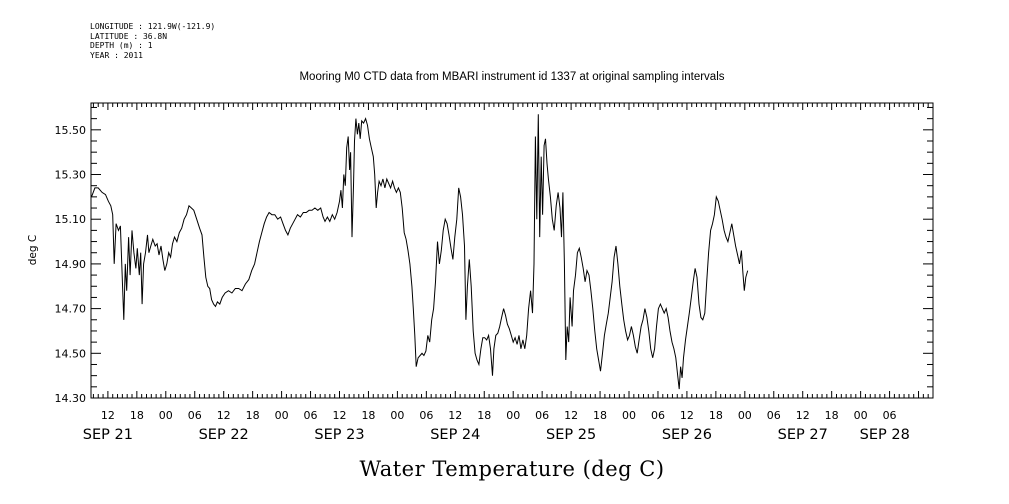 The image size is (1009, 504). Describe the element at coordinates (71, 130) in the screenshot. I see `y-tick-label: 15.50` at that location.